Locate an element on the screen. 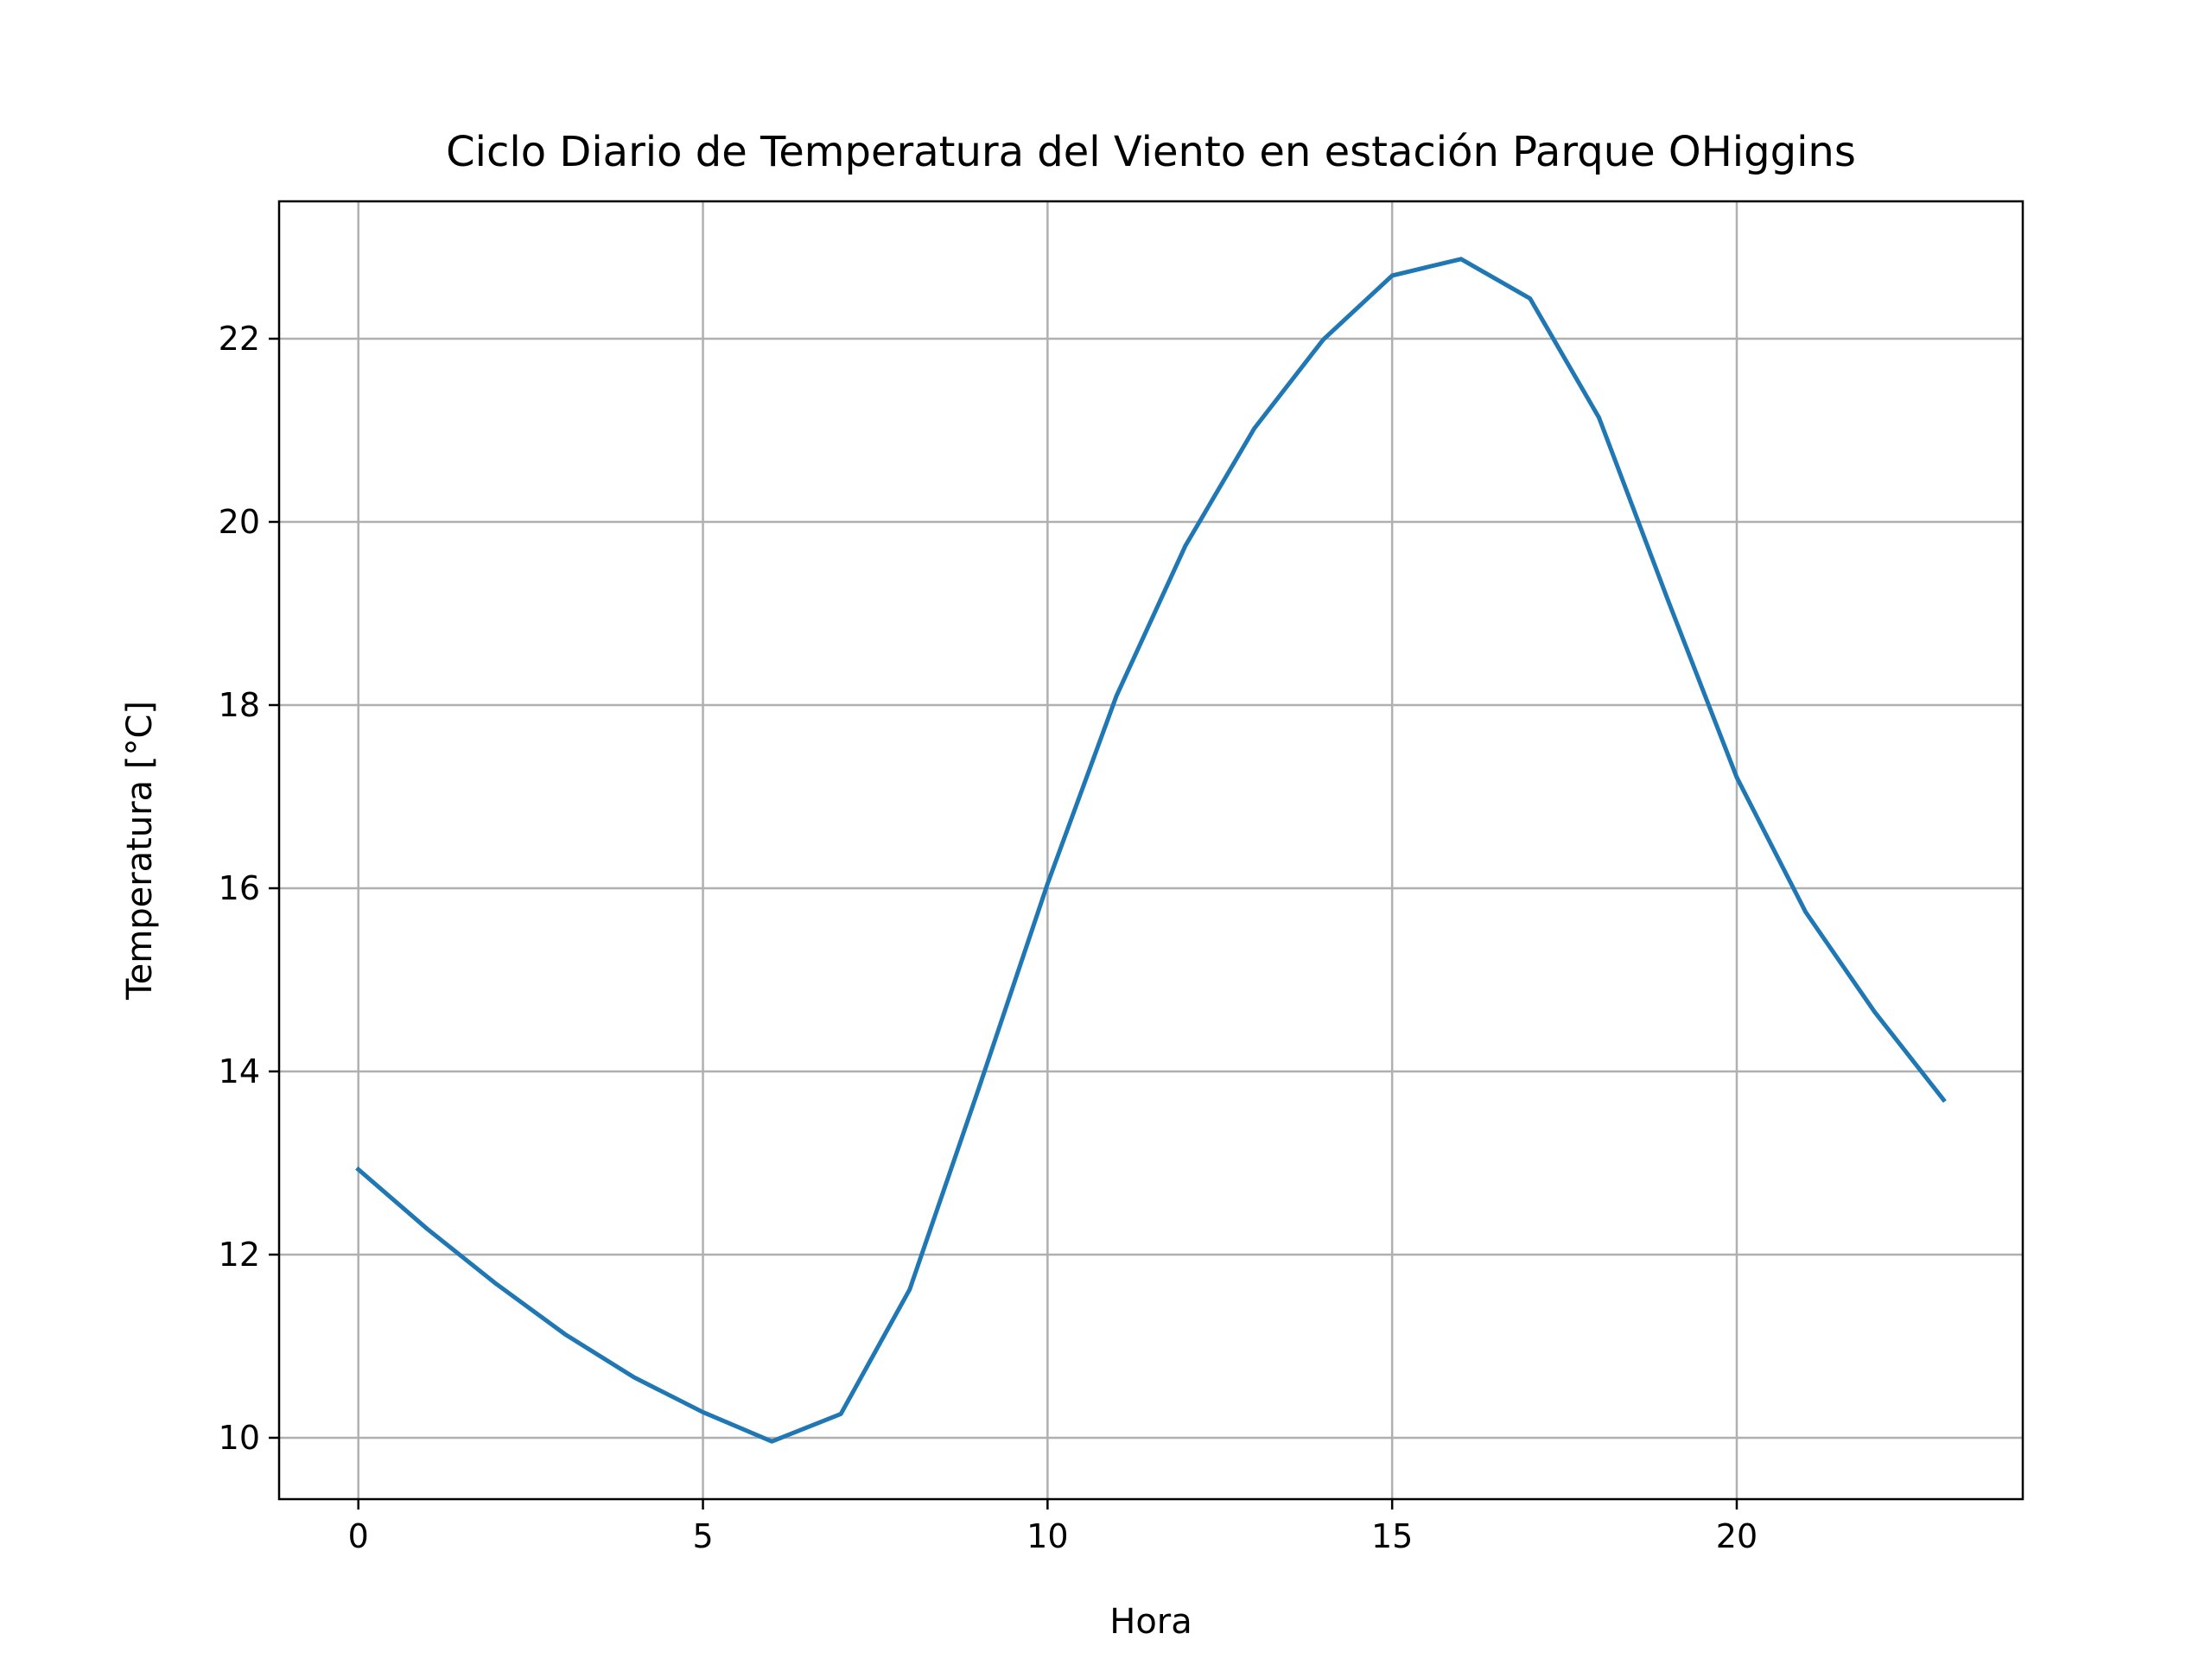 Image resolution: width=2212 pixels, height=1659 pixels. y-tick-label: 14 is located at coordinates (239, 1071).